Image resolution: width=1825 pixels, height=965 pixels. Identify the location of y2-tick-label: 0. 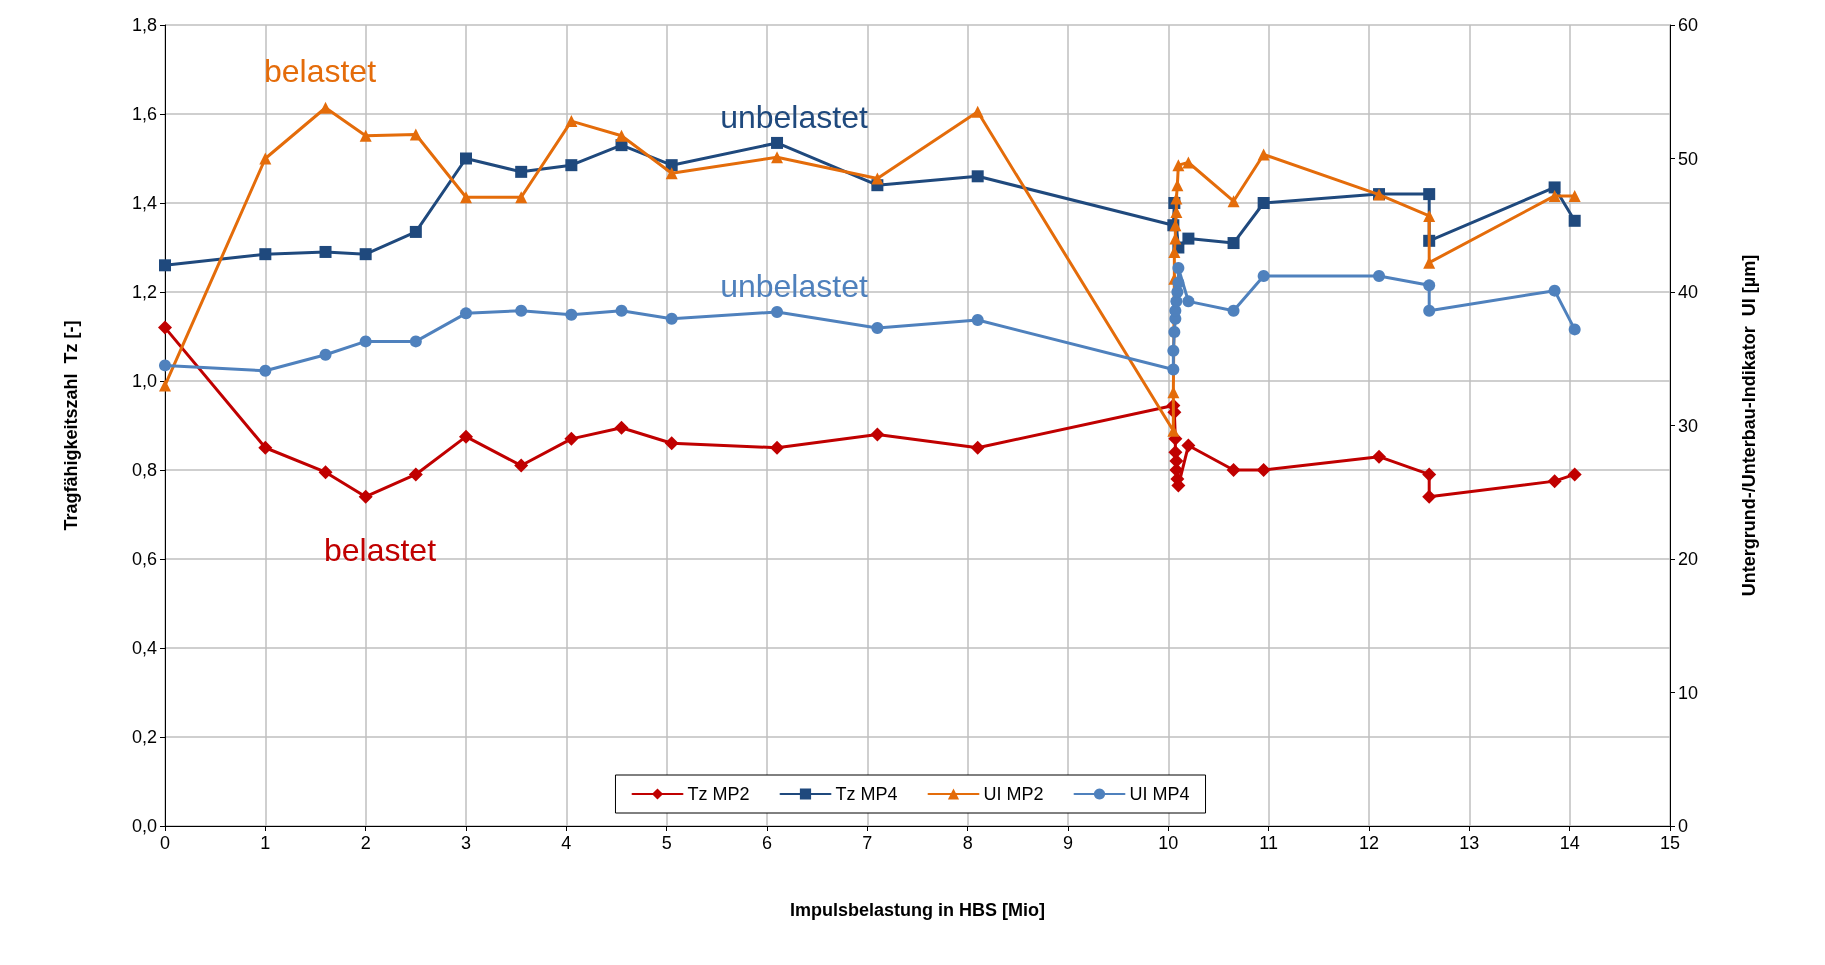
(1683, 826).